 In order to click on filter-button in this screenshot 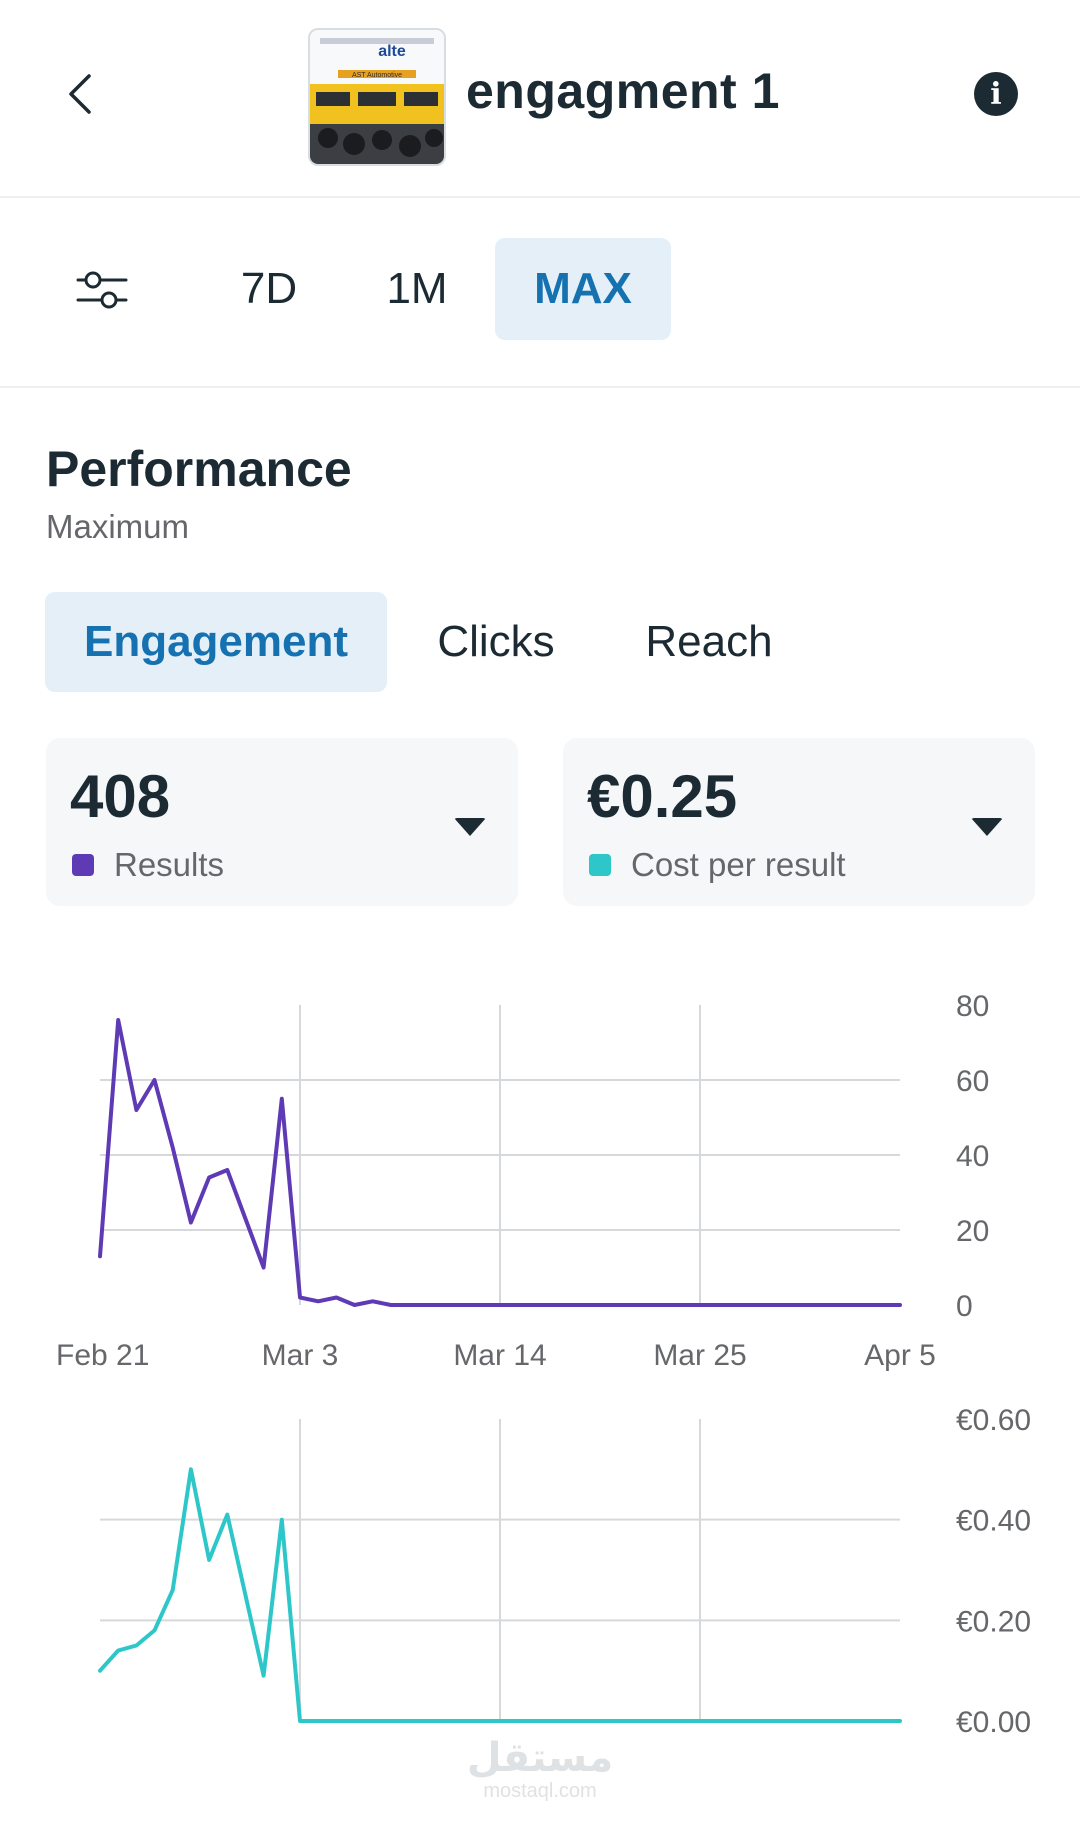, I will do `click(102, 290)`.